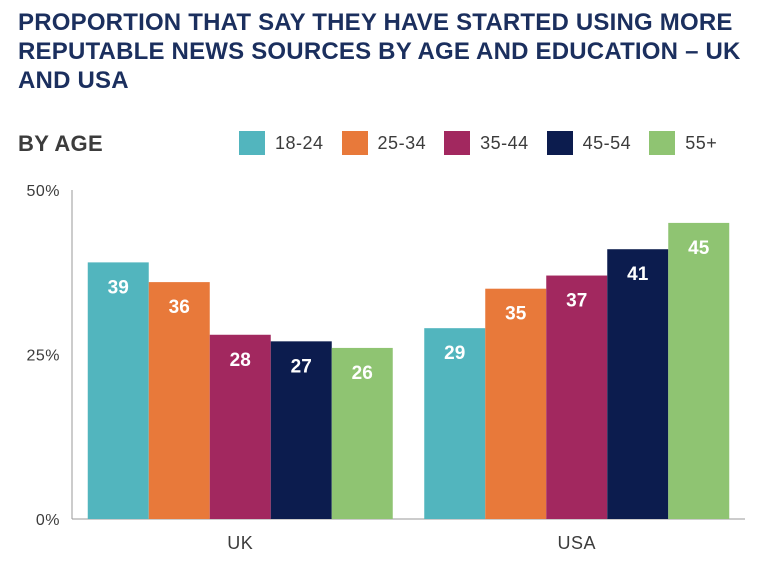 This screenshot has height=562, width=768. Describe the element at coordinates (48, 520) in the screenshot. I see `y-tick-label: 0%` at that location.